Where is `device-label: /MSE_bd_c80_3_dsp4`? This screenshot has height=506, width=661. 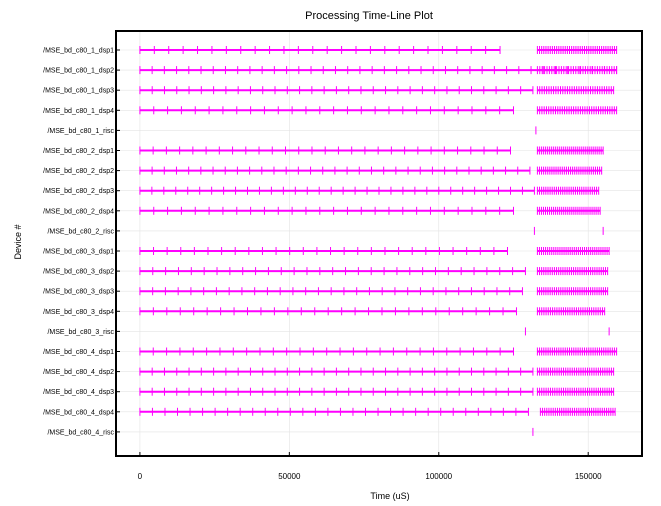
device-label: /MSE_bd_c80_3_dsp4 is located at coordinates (78, 312).